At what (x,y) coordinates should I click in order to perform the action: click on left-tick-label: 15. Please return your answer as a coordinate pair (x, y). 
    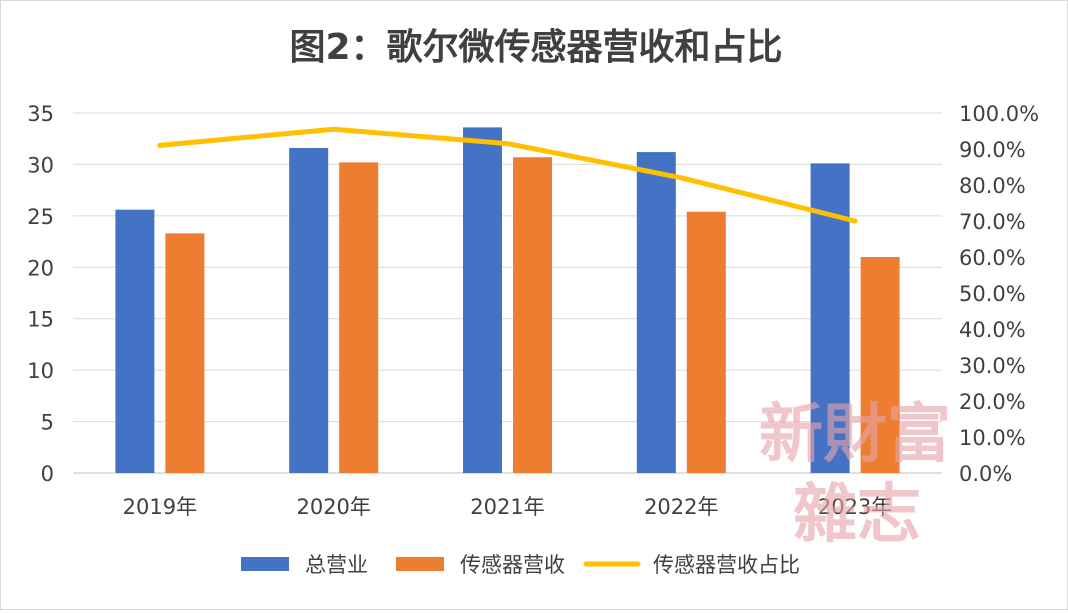
    Looking at the image, I should click on (40, 320).